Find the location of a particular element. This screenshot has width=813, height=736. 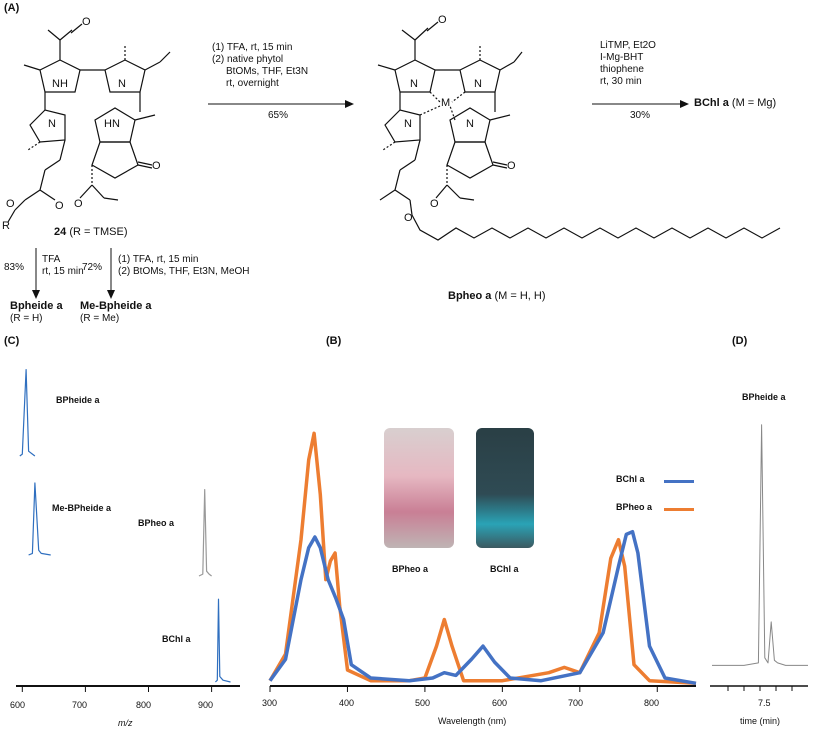

hplc-trace is located at coordinates (760, 545).